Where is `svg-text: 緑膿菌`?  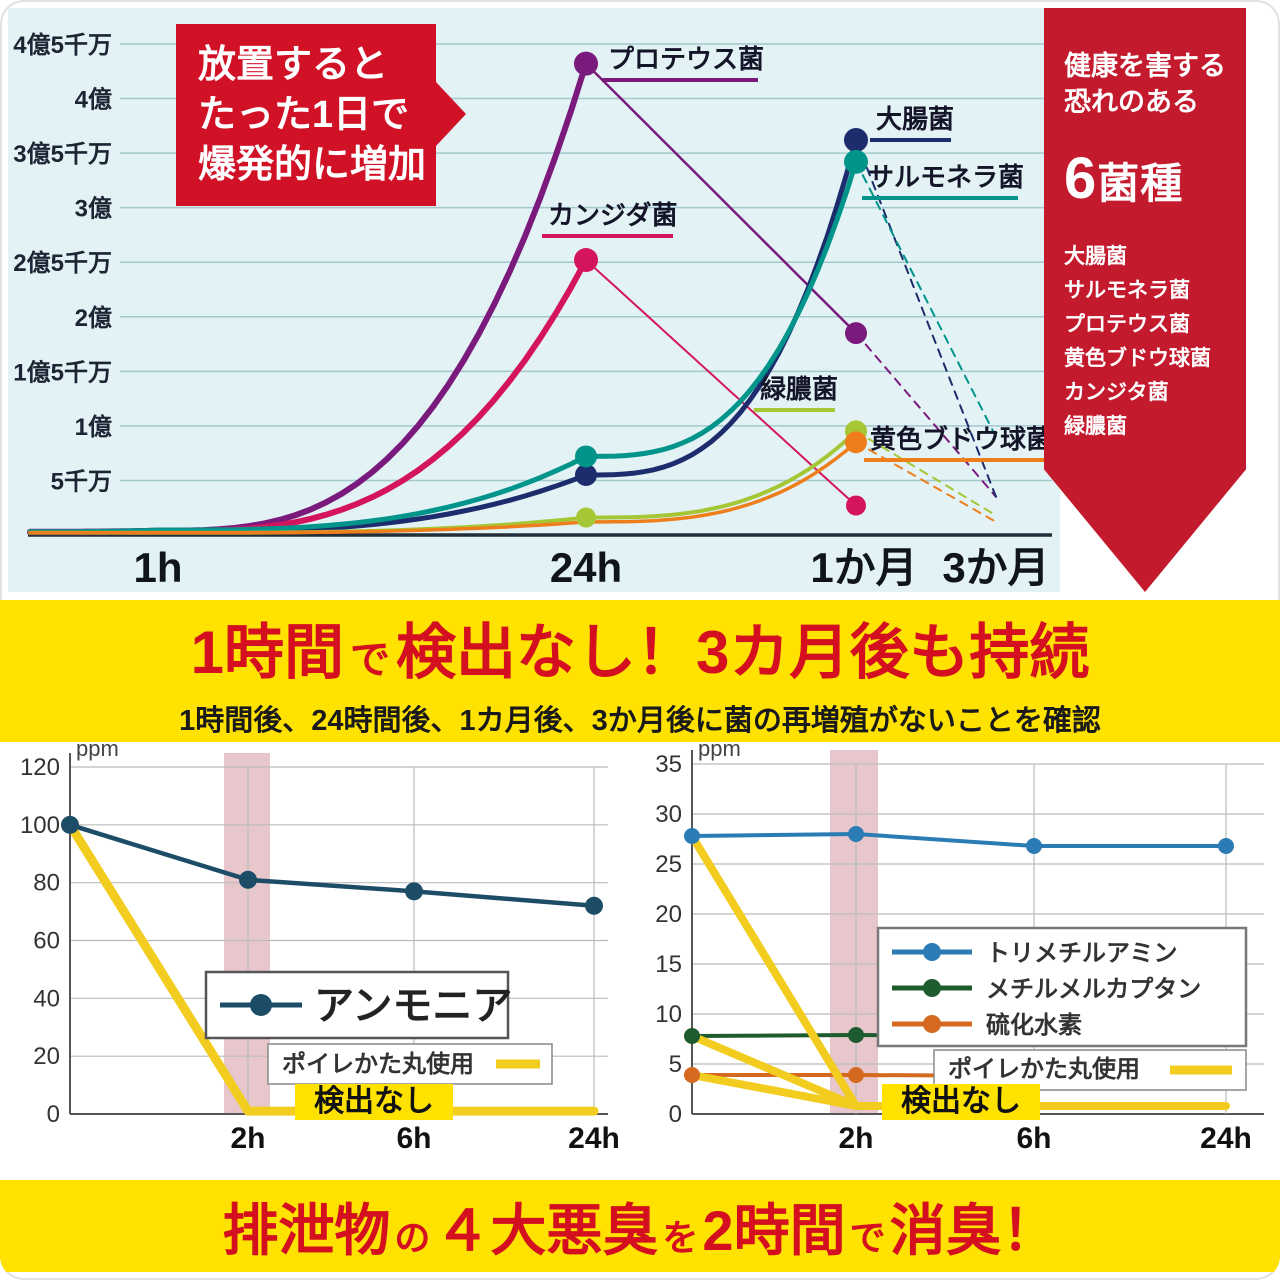
svg-text: 緑膿菌 is located at coordinates (799, 389).